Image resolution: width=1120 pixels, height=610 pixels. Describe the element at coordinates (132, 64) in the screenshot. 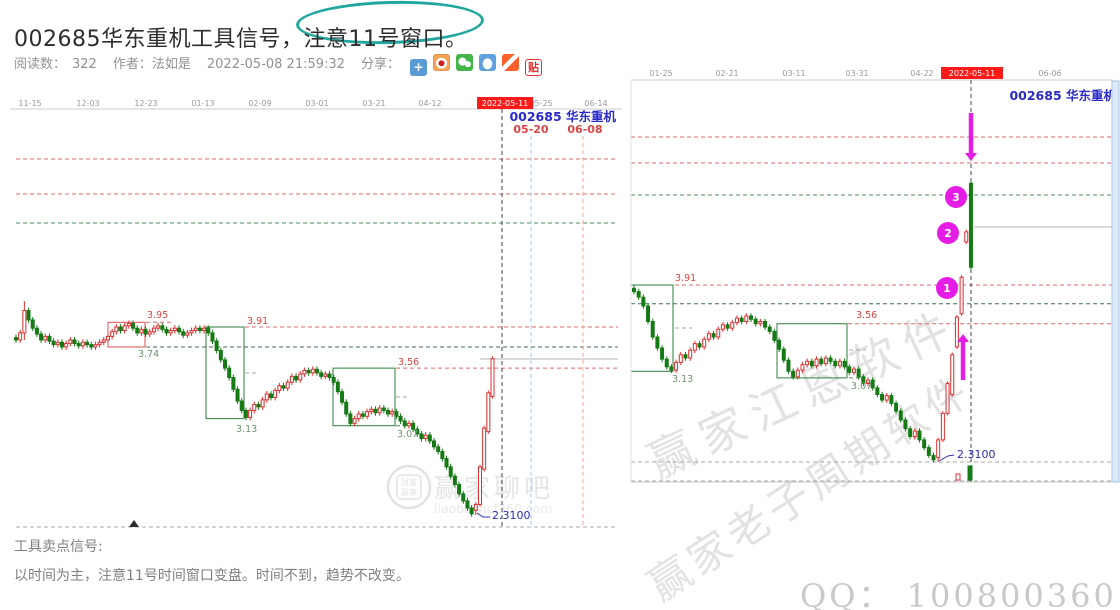

I see `author-label: 作者：` at that location.